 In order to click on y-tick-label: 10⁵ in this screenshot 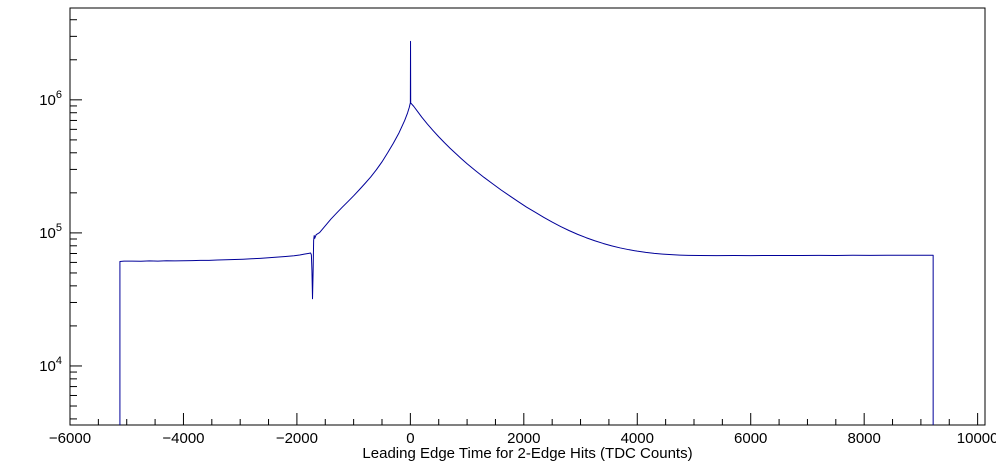, I will do `click(50, 232)`.